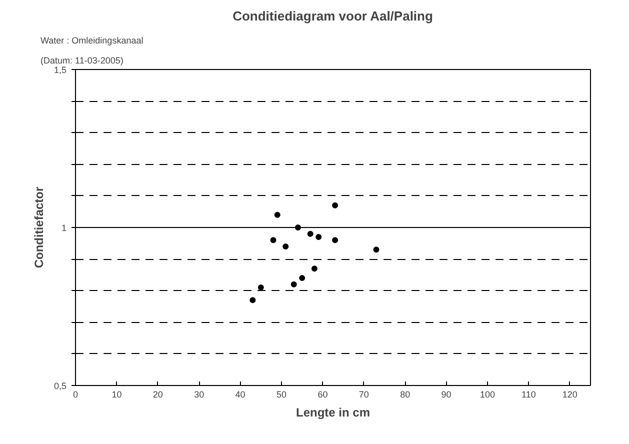 The image size is (629, 444). Describe the element at coordinates (92, 41) in the screenshot. I see `text: Water : Omleidingskanaal` at that location.